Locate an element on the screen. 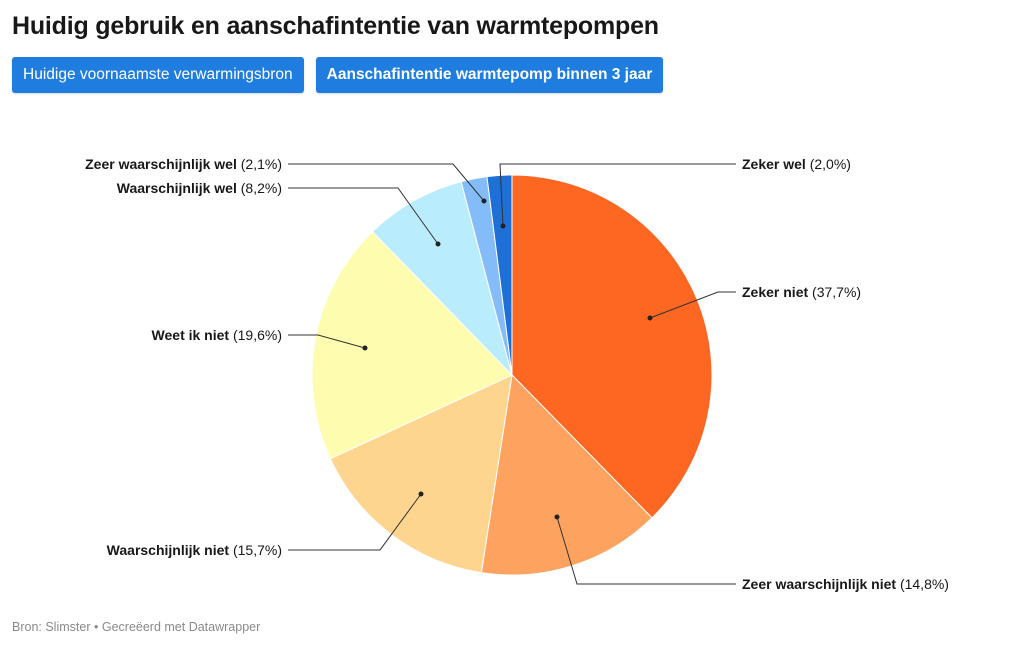  slice-label-weet-ik-niet: Weet ik niet (19,6%) is located at coordinates (217, 335).